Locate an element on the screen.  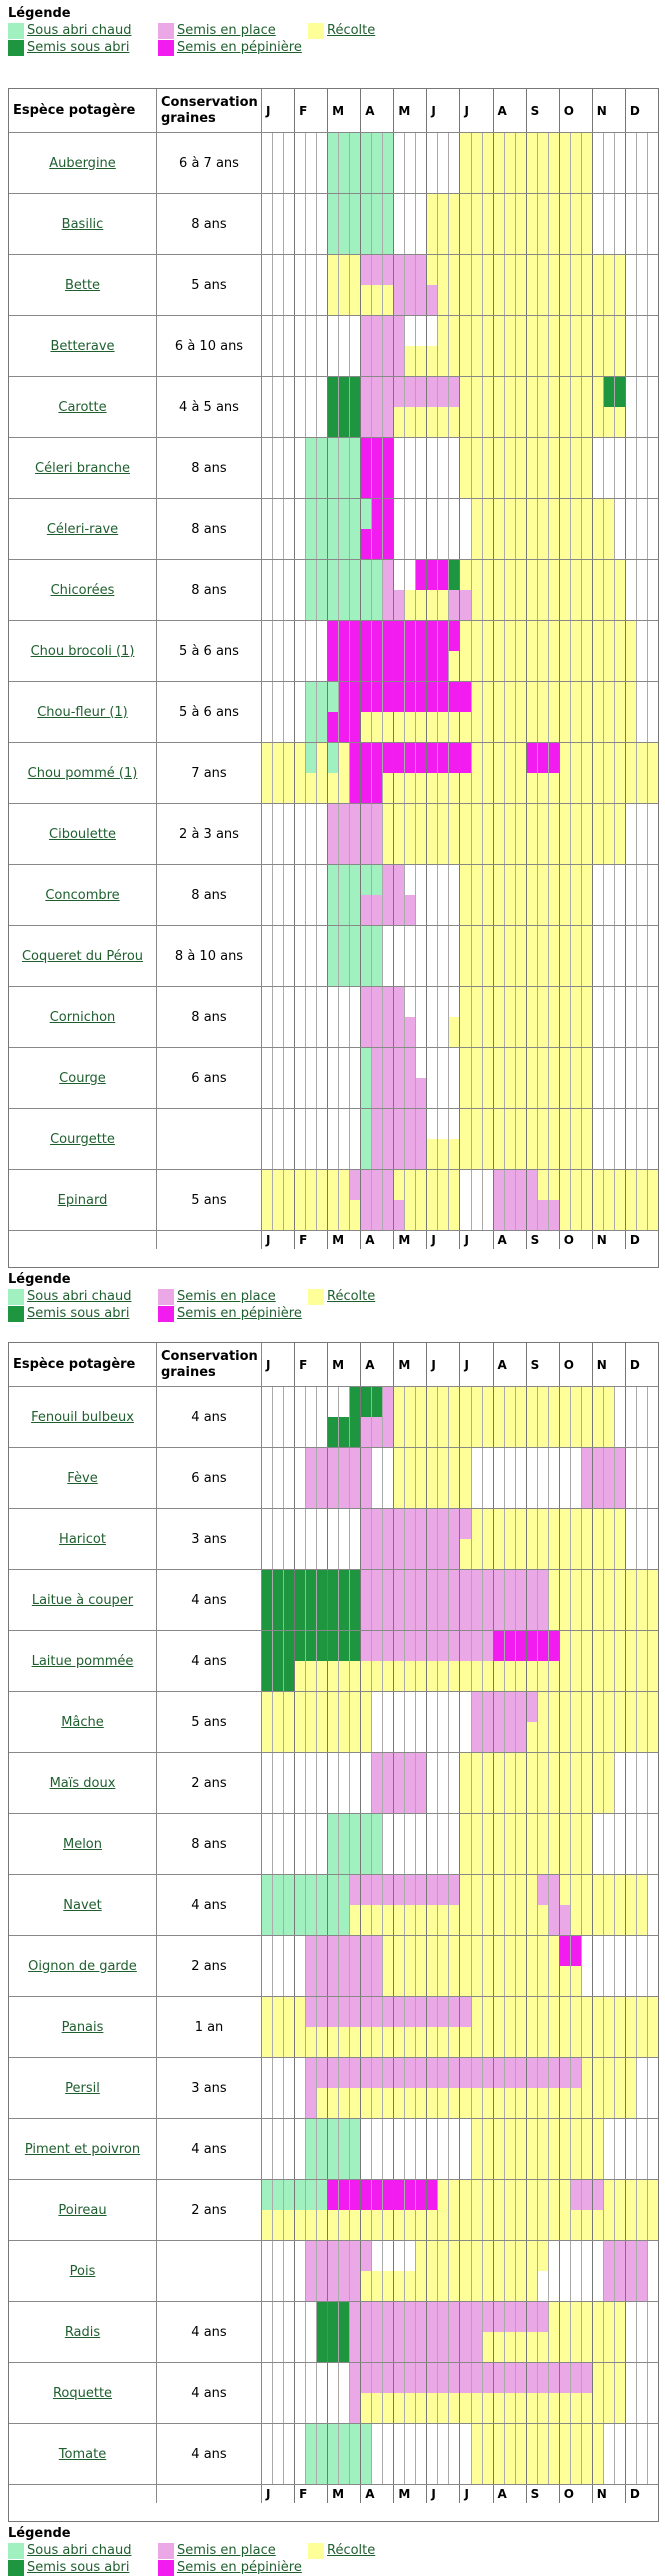
species-link-fenouil-bulbeux: Fenouil bulbeux is located at coordinates (82, 1417).